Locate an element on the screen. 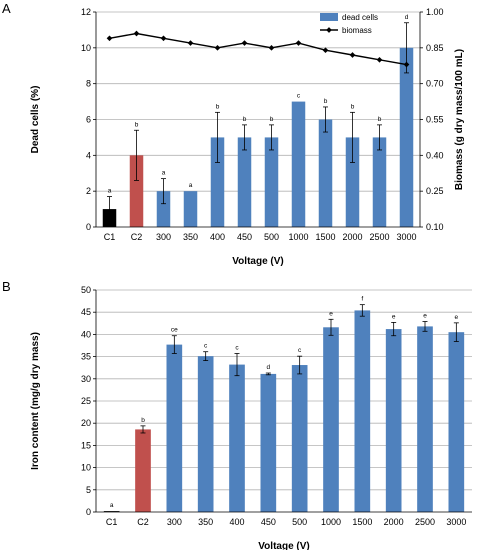 Image resolution: width=477 pixels, height=550 pixels. y-tick-label: 6 is located at coordinates (88, 120).